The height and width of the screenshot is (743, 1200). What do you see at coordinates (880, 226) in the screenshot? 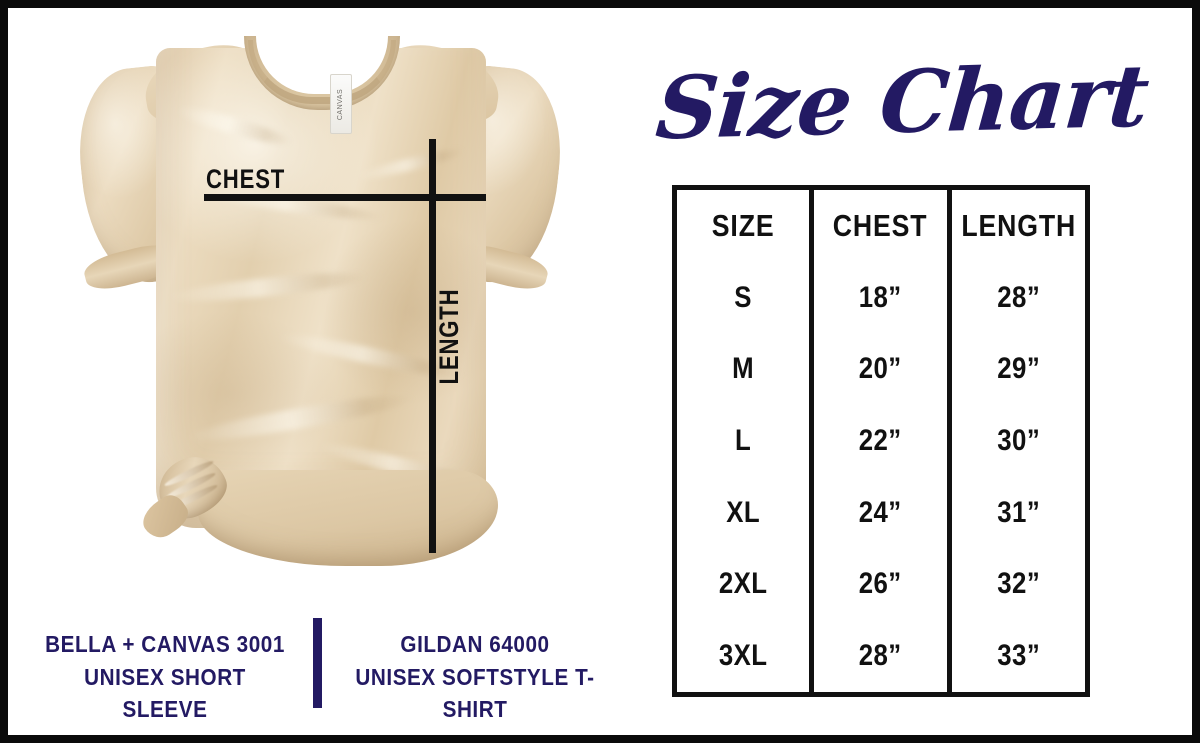
I see `column-header-chest: CHEST` at bounding box center [880, 226].